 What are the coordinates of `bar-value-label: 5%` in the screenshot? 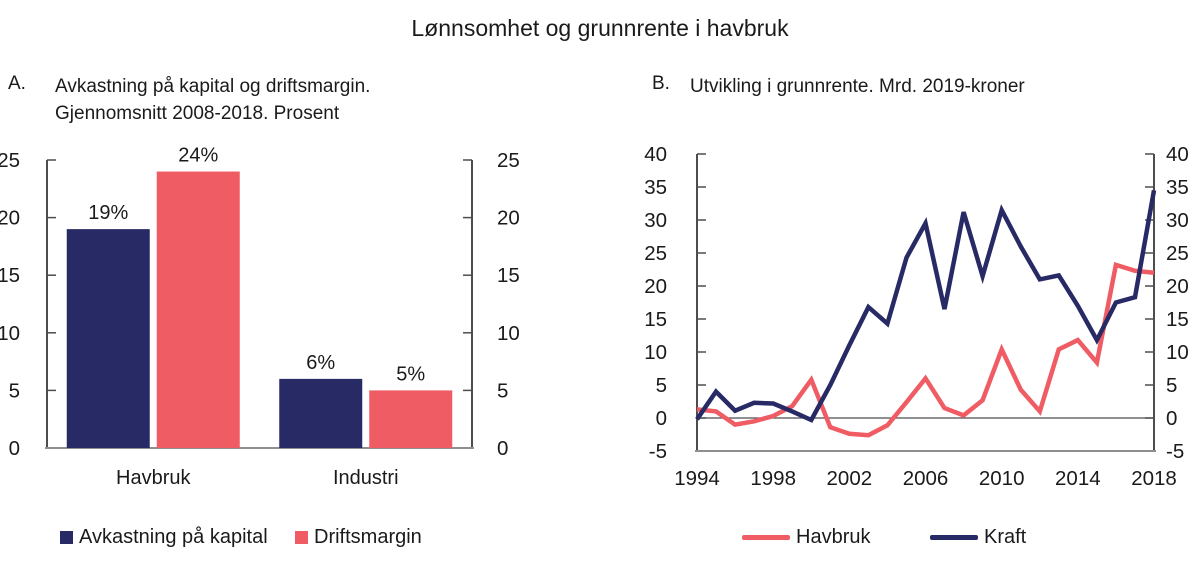 It's located at (410, 374).